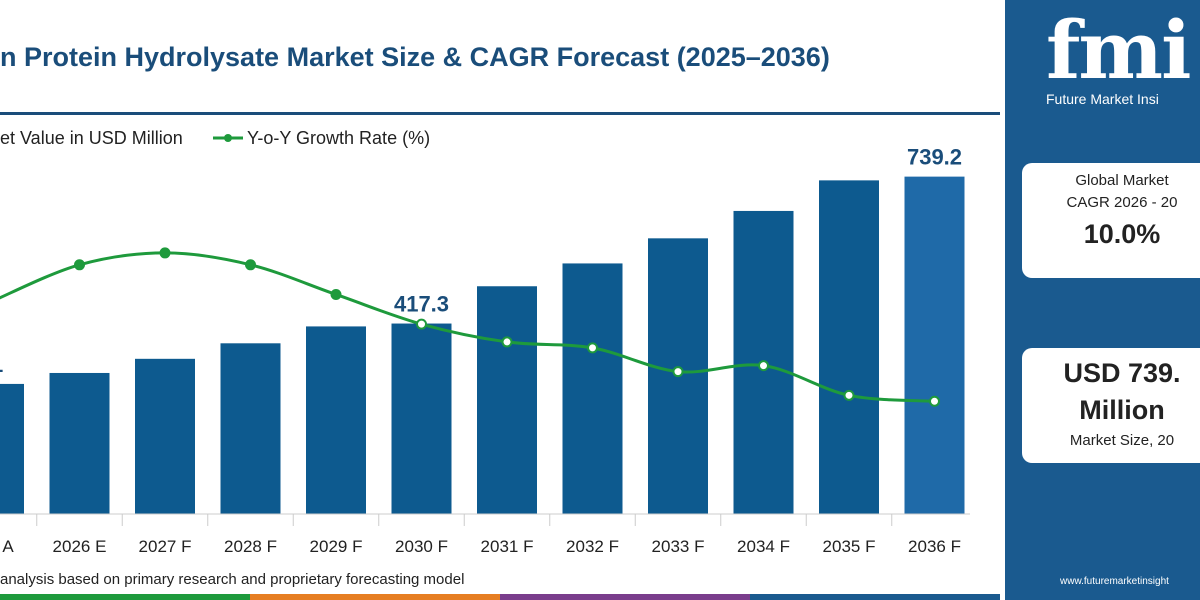  I want to click on x-tick-label: A, so click(8, 546).